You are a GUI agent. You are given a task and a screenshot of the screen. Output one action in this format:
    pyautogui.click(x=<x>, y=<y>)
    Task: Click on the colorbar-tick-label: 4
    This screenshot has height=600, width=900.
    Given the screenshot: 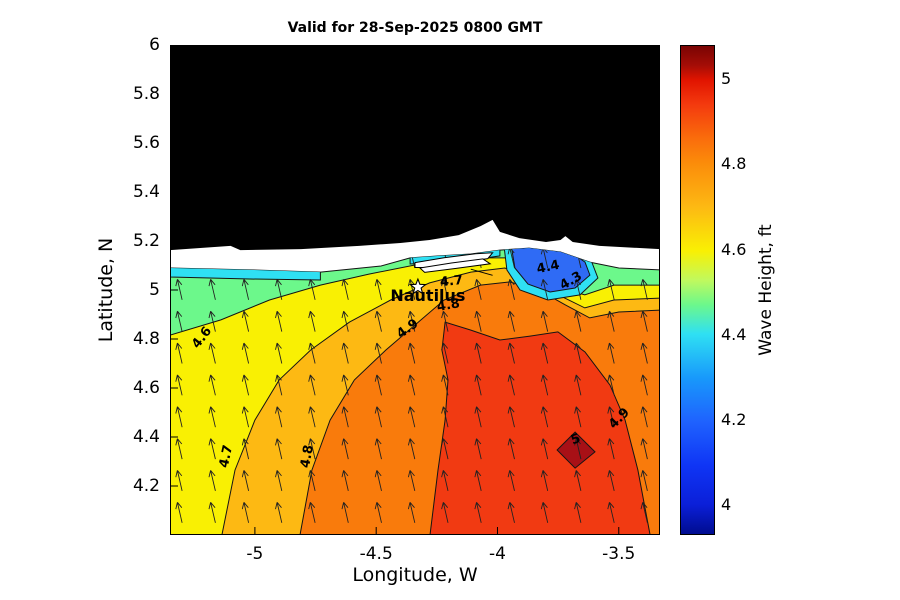 What is the action you would take?
    pyautogui.click(x=726, y=505)
    